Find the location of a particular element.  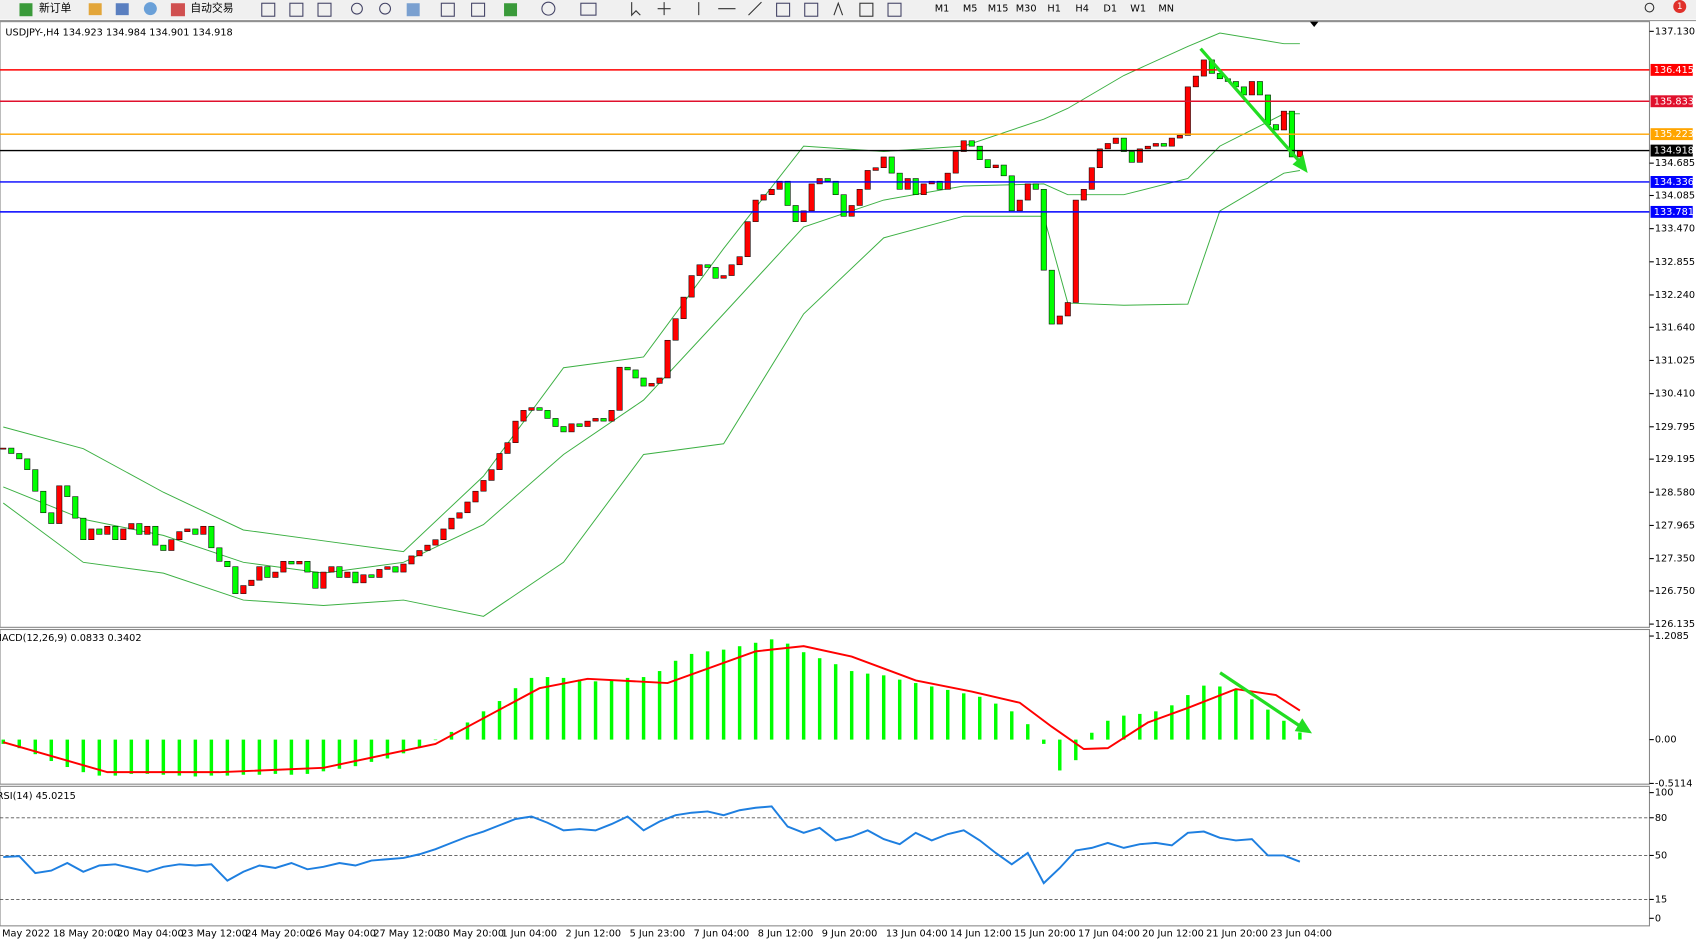

alert-badge is located at coordinates (1680, 6).